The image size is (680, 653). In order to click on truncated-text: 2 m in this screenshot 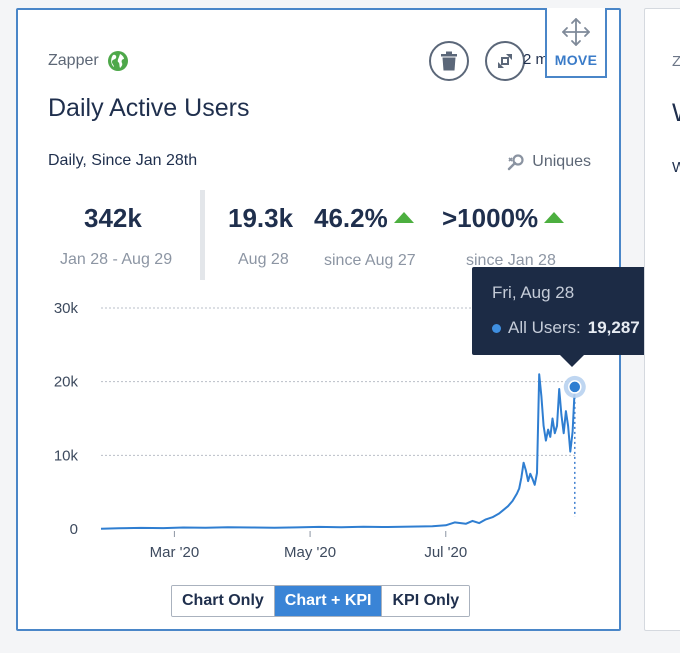, I will do `click(536, 59)`.